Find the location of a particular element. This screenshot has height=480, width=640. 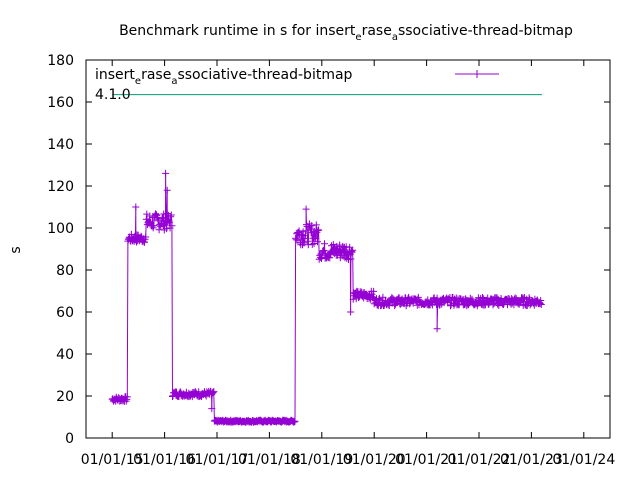

y-axis-label: s is located at coordinates (16, 249).